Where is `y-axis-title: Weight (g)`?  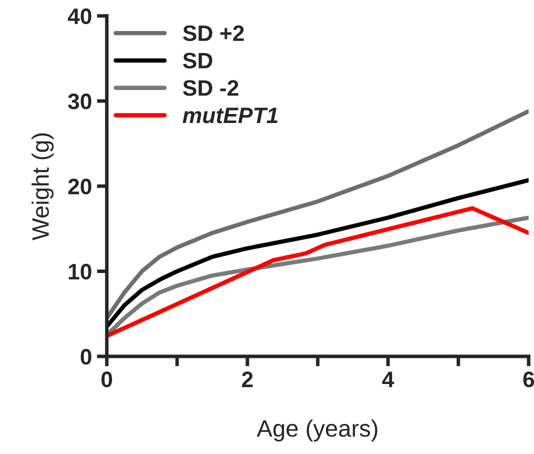
y-axis-title: Weight (g) is located at coordinates (43, 186).